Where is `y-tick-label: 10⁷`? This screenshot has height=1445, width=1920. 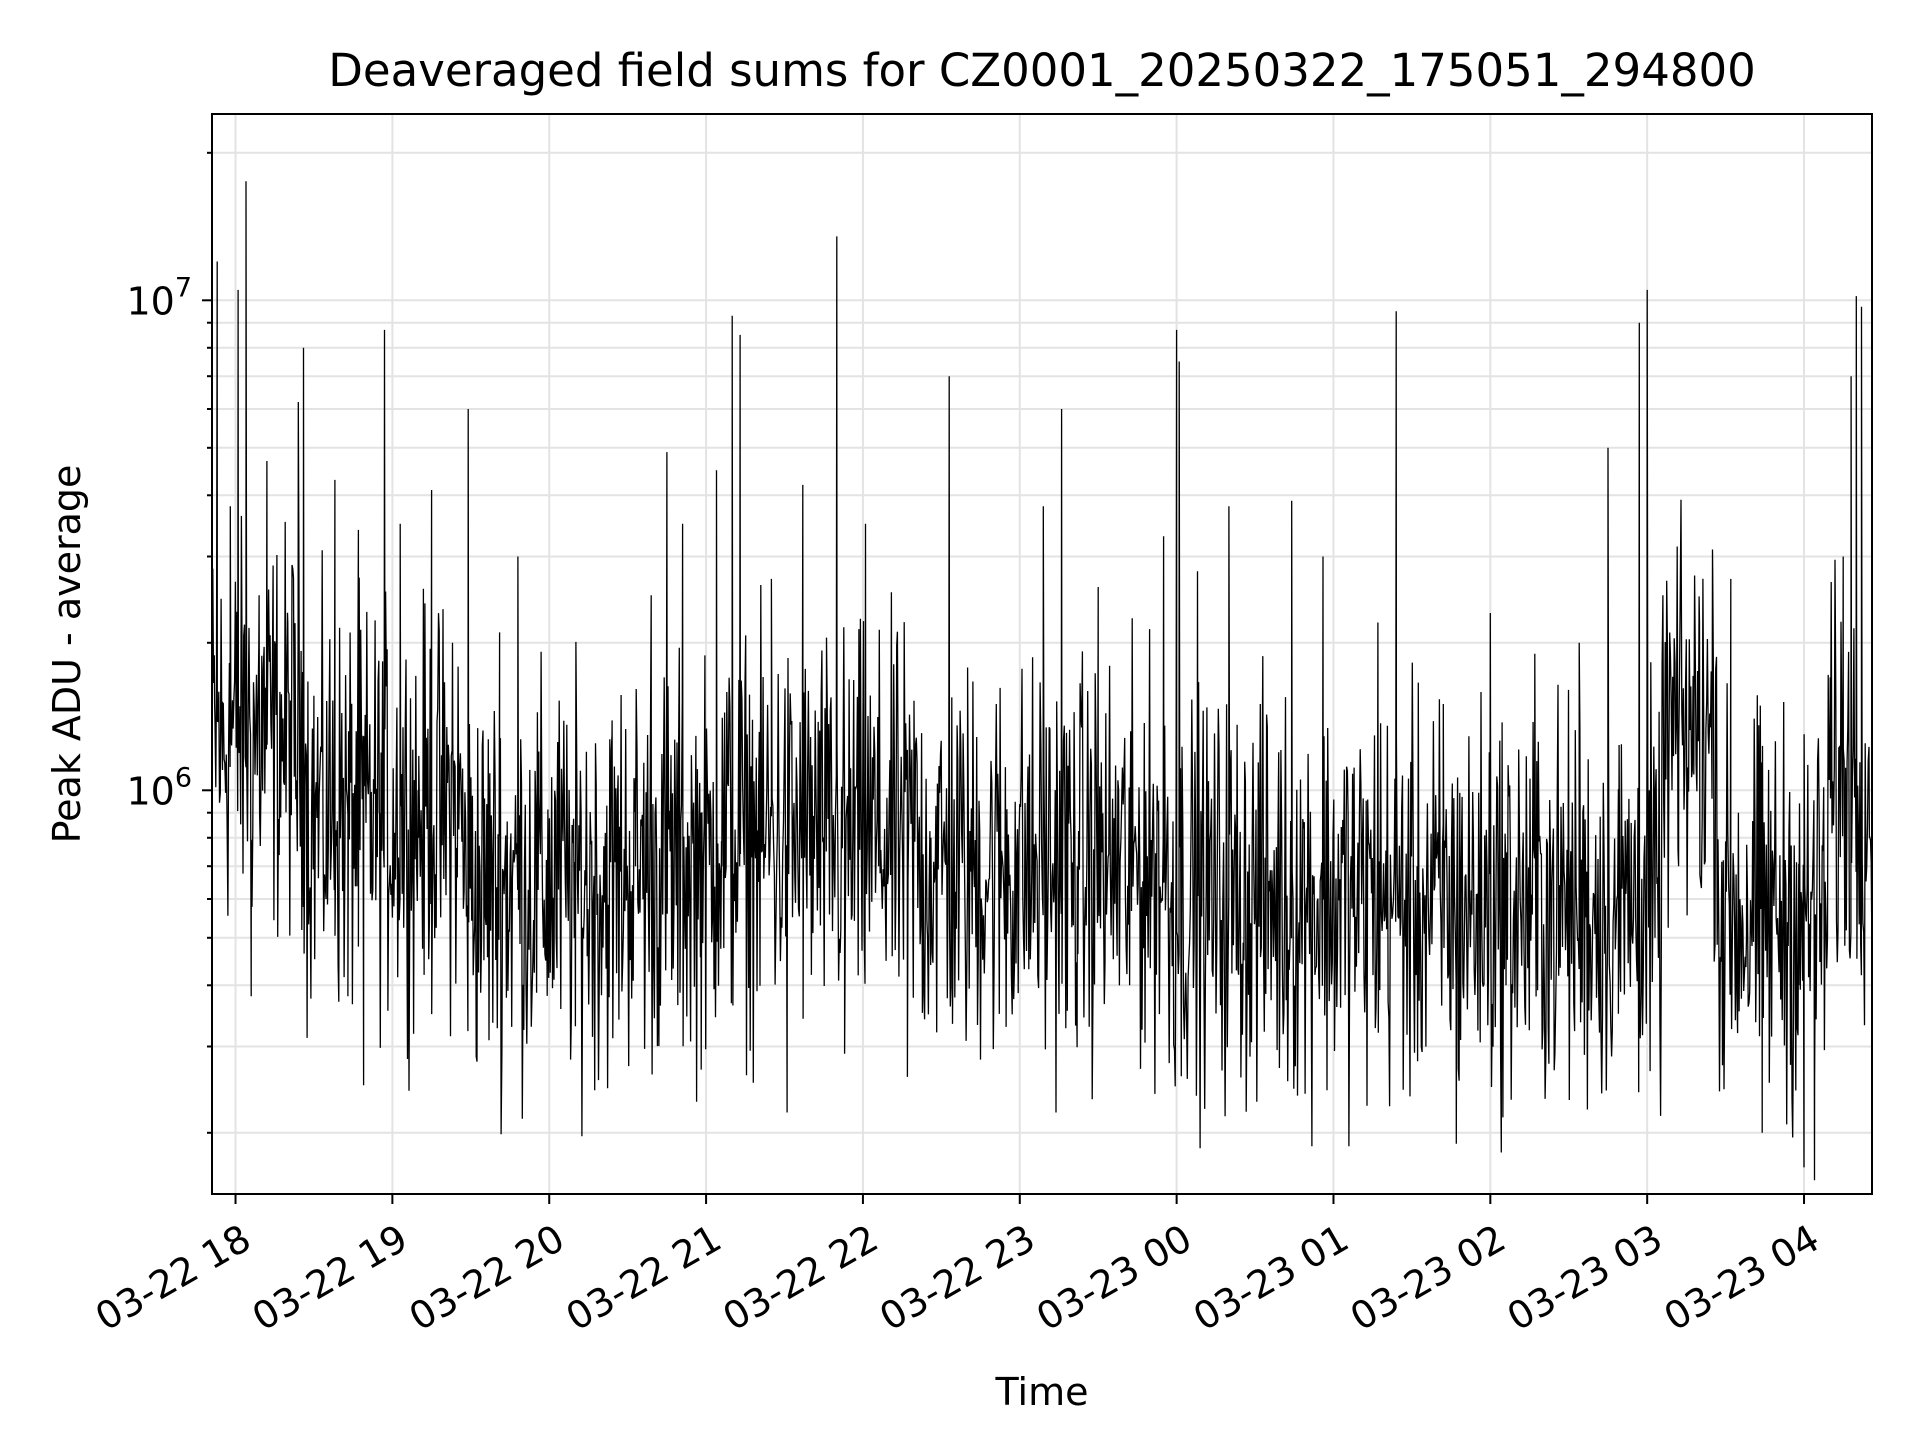
y-tick-label: 10⁷ is located at coordinates (159, 297).